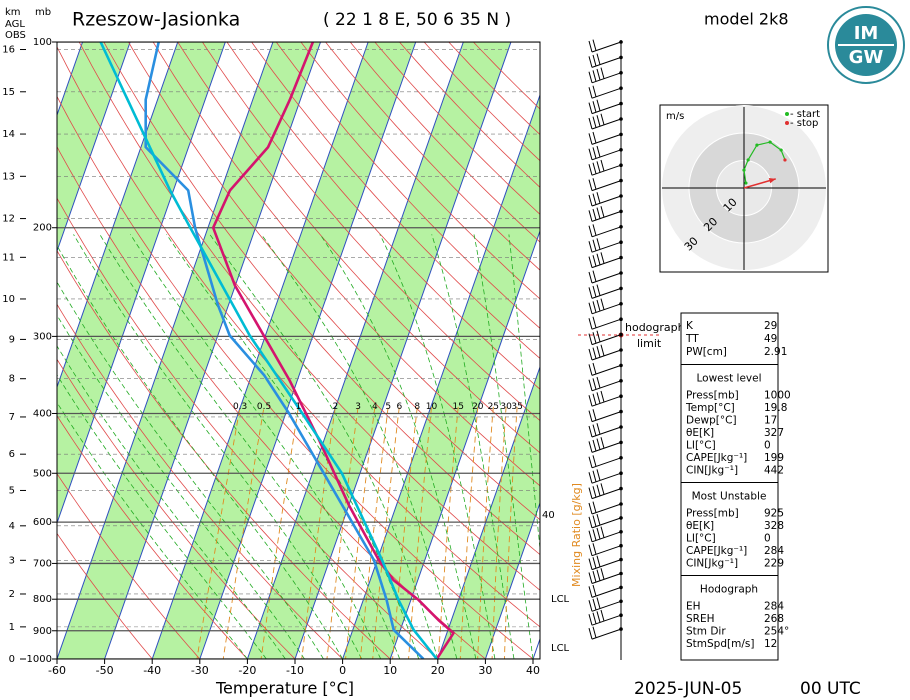 This screenshot has width=910, height=700. What do you see at coordinates (42, 42) in the screenshot?
I see `y-tick-label: 100` at bounding box center [42, 42].